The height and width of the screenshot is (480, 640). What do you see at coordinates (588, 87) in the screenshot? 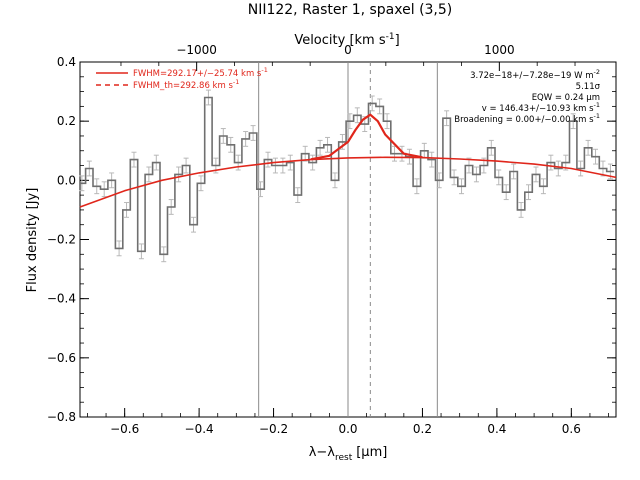
I see `fit-annotation: 5.11σ` at bounding box center [588, 87].